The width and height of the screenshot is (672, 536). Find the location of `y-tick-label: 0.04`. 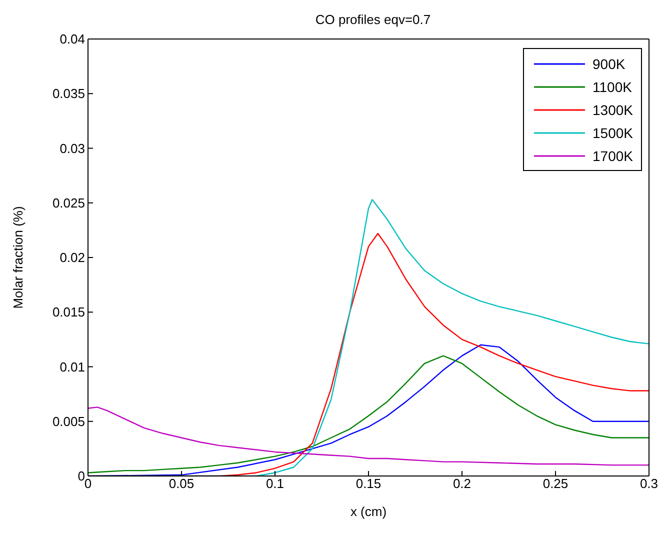

y-tick-label: 0.04 is located at coordinates (72, 39).